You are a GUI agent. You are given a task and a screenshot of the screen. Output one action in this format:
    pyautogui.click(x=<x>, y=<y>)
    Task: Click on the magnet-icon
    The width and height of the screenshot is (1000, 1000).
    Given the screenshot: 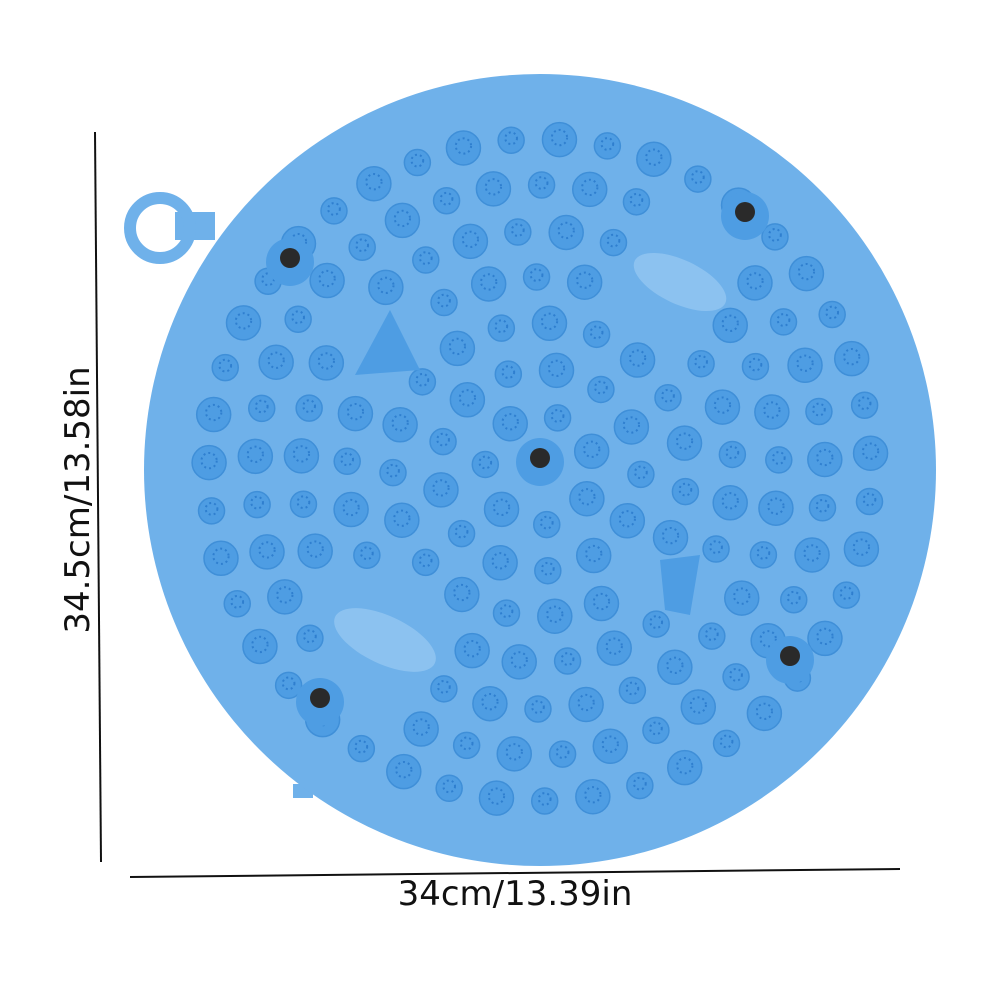 What is the action you would take?
    pyautogui.click(x=290, y=258)
    